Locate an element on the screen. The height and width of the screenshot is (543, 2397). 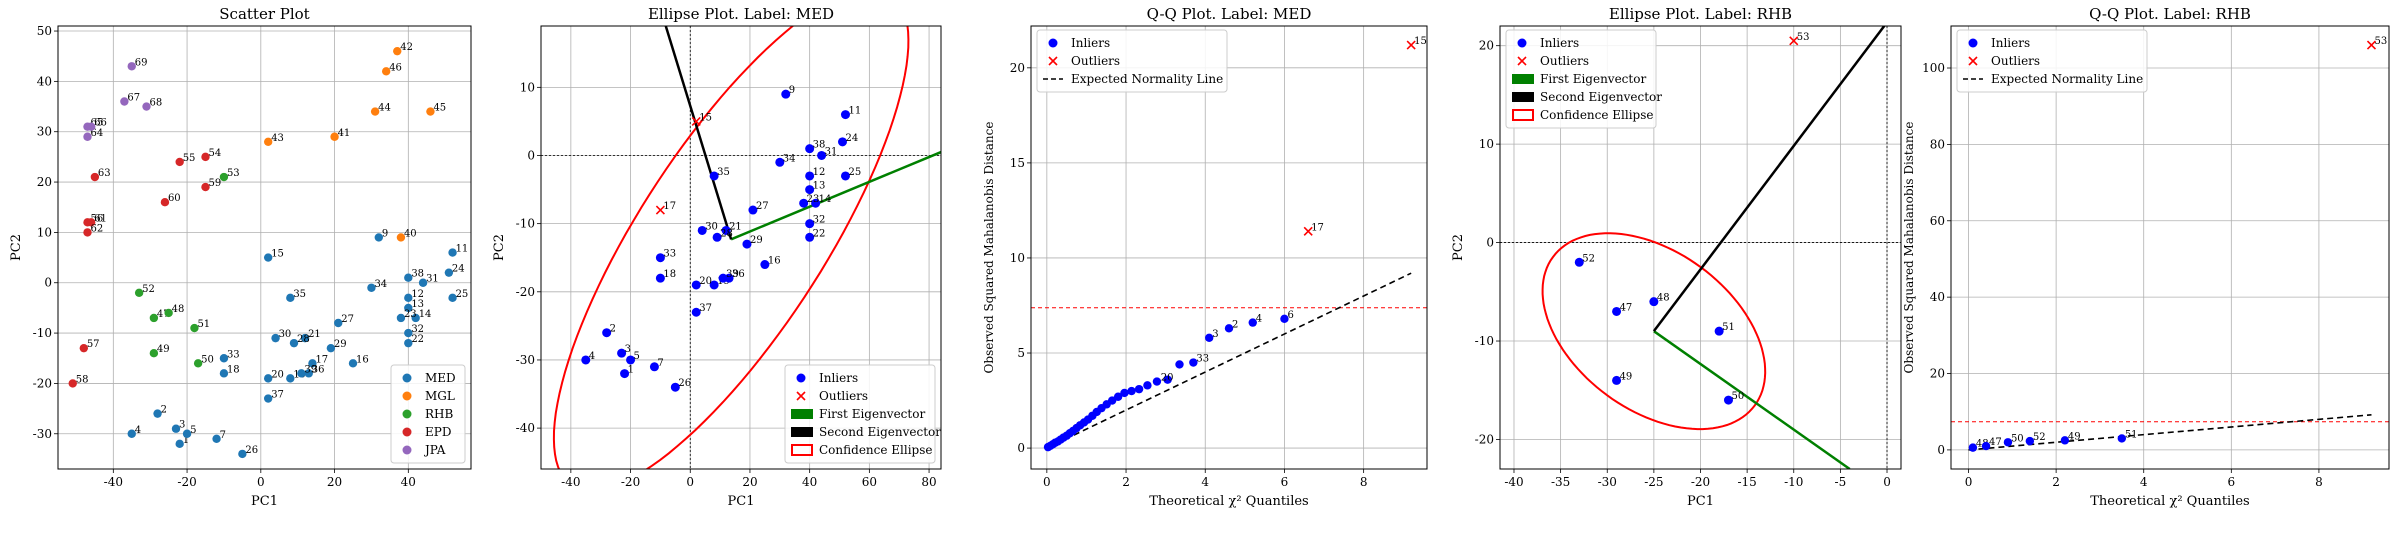
legend-label: Expected Normality Line is located at coordinates (1147, 79).